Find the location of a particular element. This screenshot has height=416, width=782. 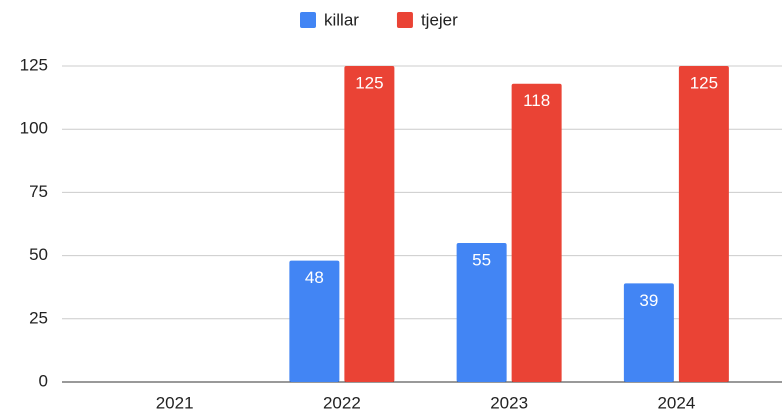

x-tick-label: 2023 is located at coordinates (509, 402).